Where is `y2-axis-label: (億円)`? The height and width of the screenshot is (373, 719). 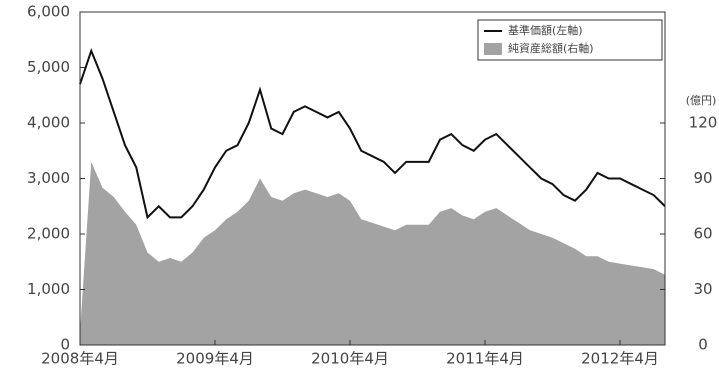
y2-axis-label: (億円) is located at coordinates (701, 100).